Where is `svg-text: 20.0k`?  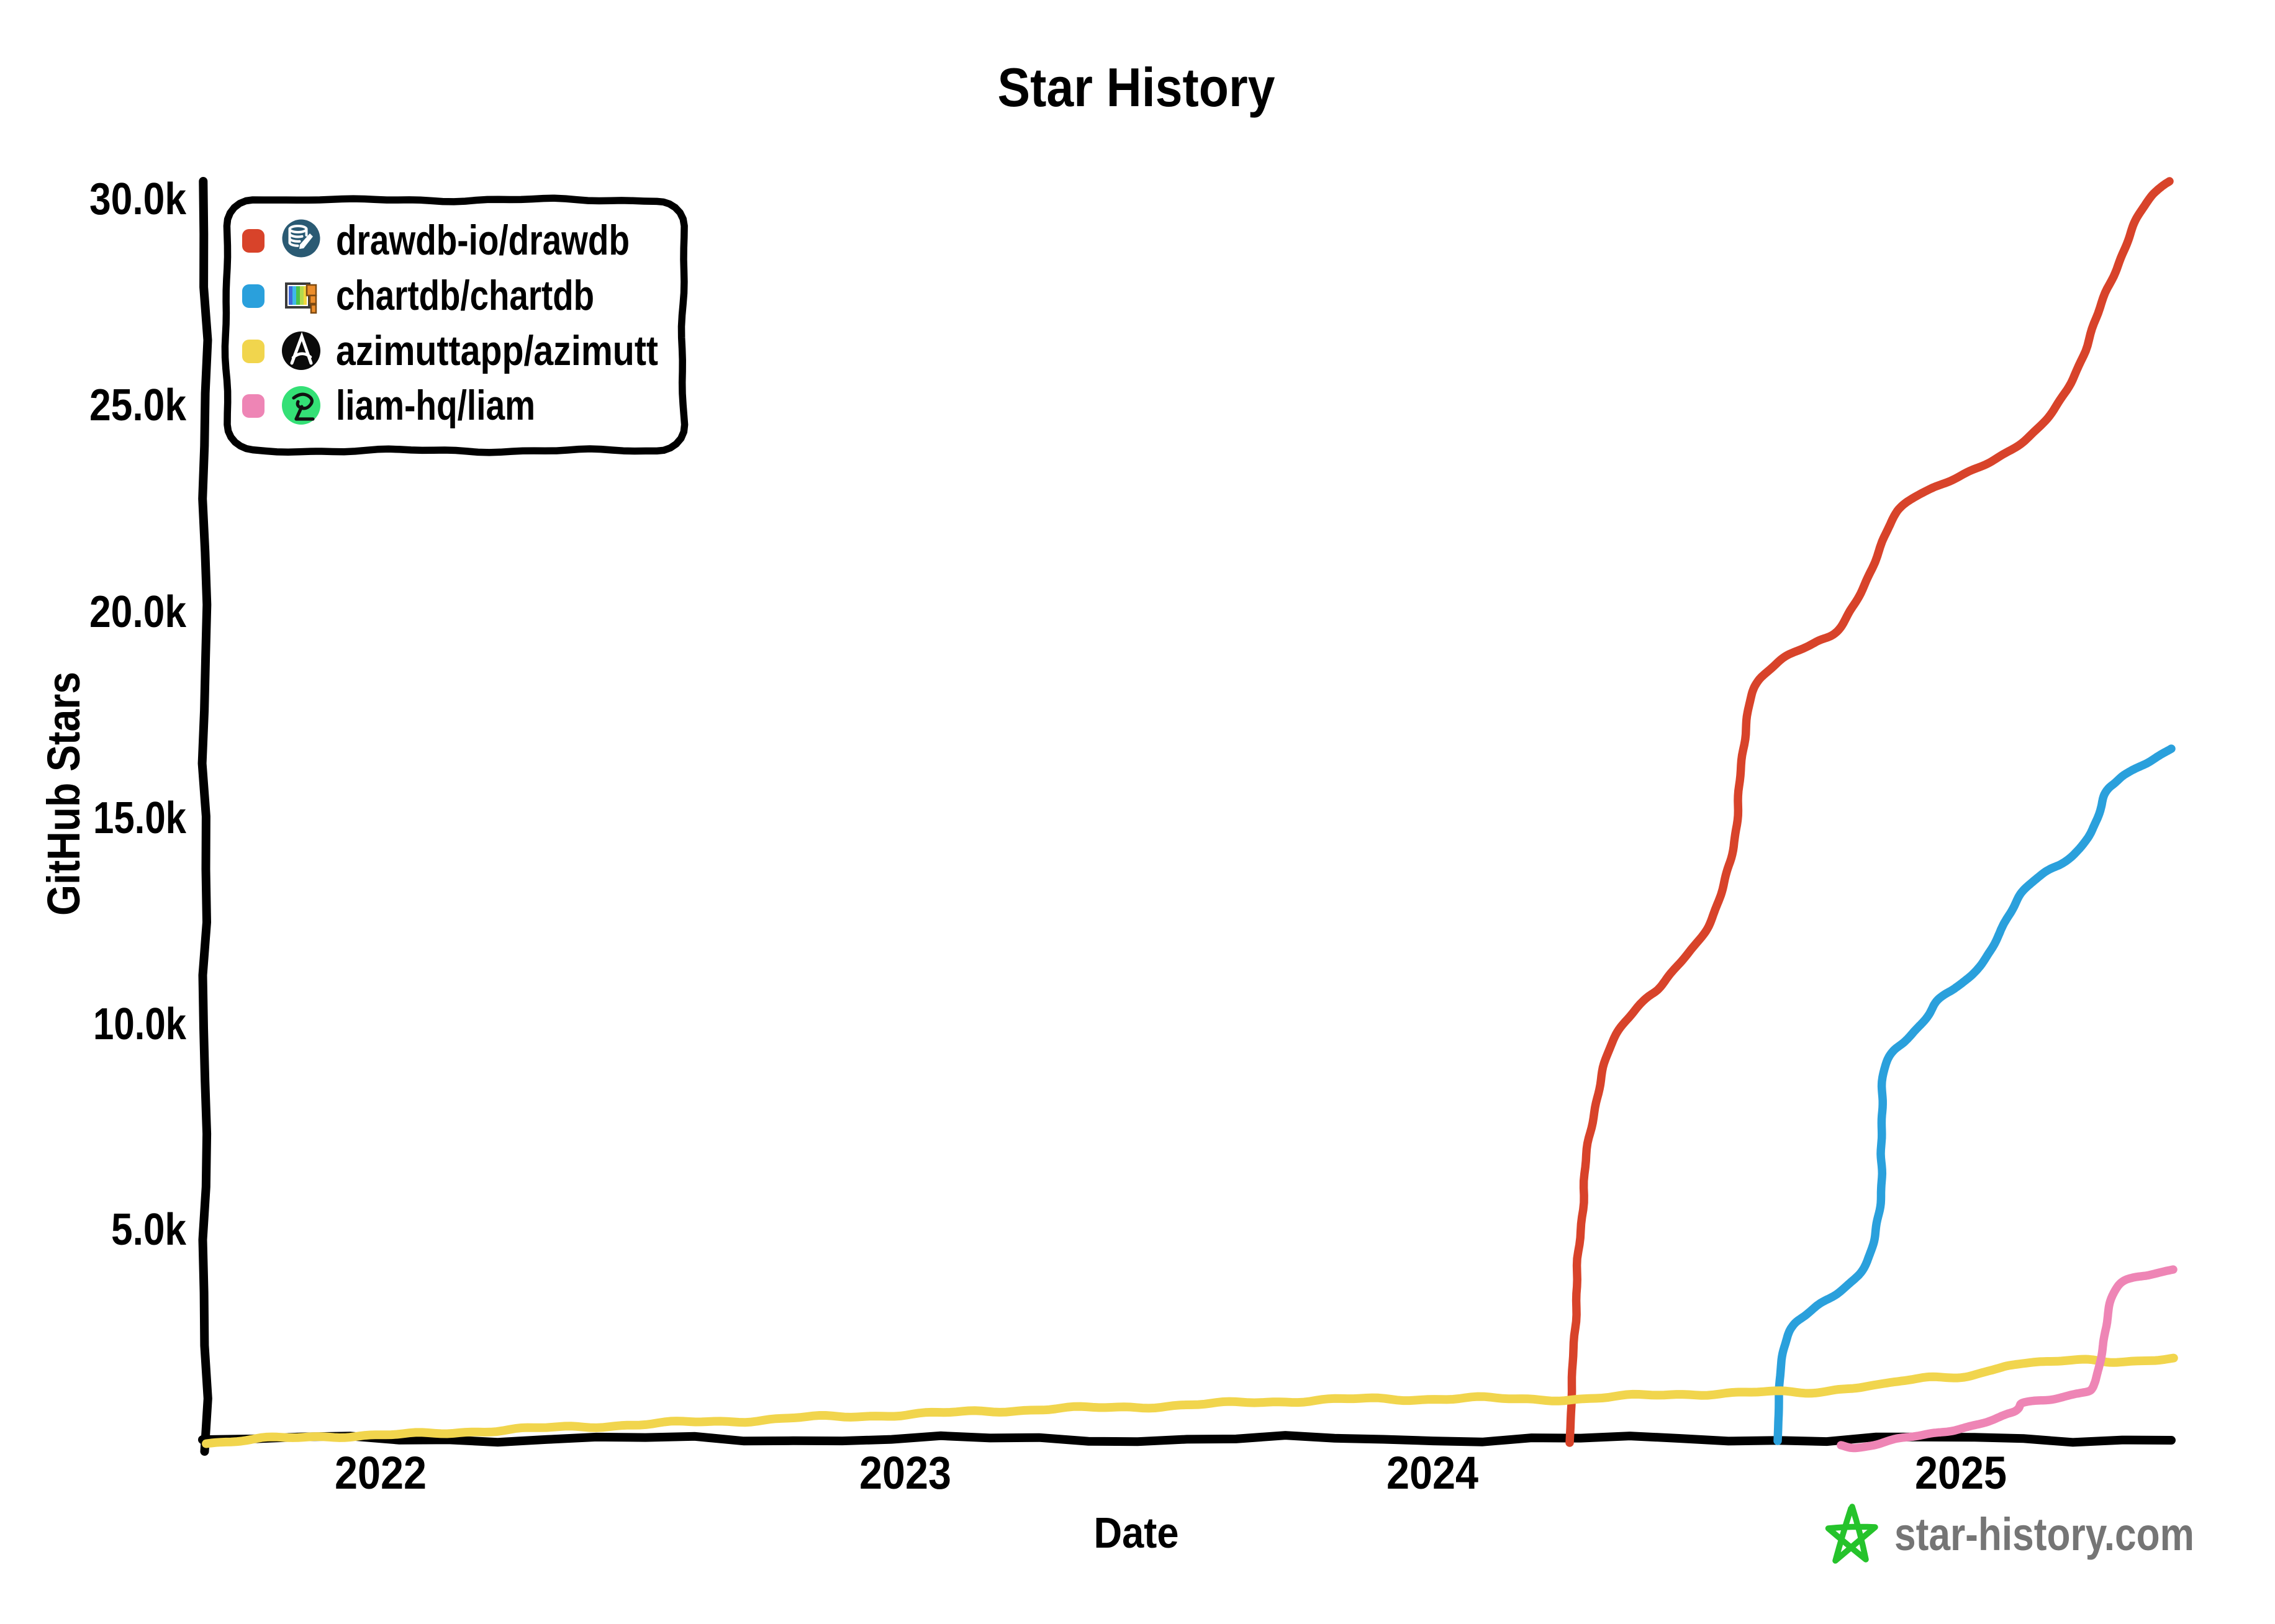
svg-text: 20.0k is located at coordinates (138, 612).